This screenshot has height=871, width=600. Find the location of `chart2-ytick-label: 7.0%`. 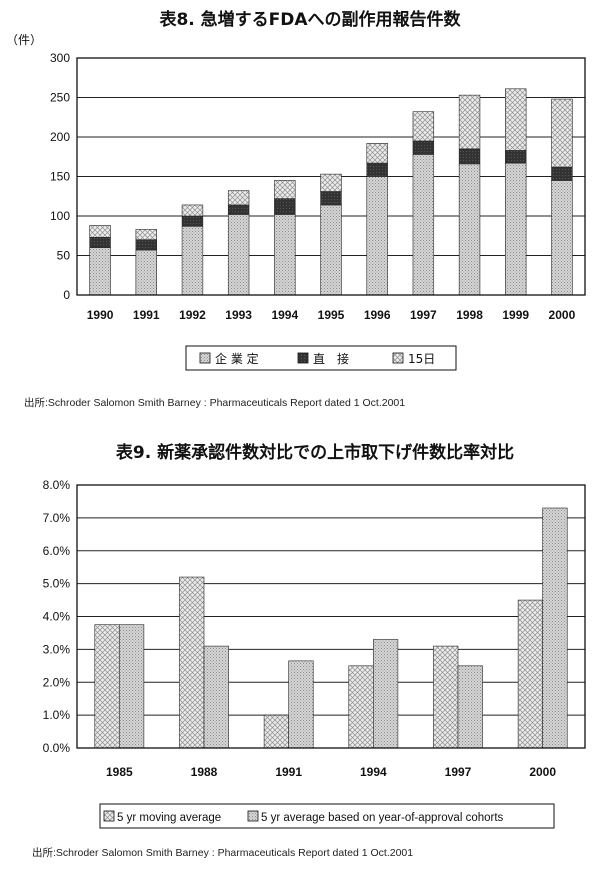

chart2-ytick-label: 7.0% is located at coordinates (57, 518).